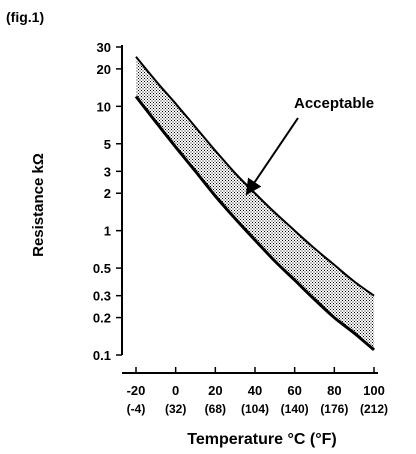 Image resolution: width=416 pixels, height=454 pixels. Describe the element at coordinates (102, 355) in the screenshot. I see `y-tick-label: 0.1` at that location.